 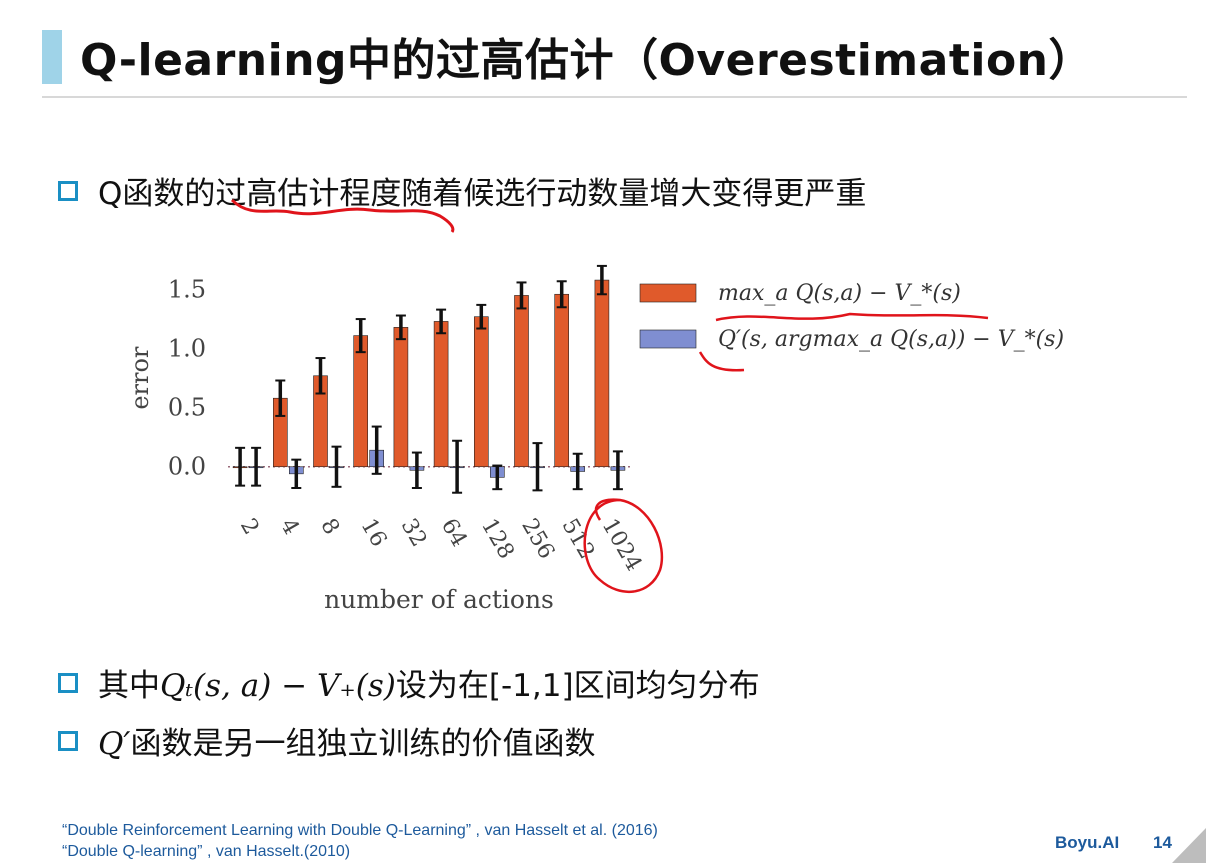 I want to click on brand-logo-text: Boyu.AI, so click(x=1087, y=842).